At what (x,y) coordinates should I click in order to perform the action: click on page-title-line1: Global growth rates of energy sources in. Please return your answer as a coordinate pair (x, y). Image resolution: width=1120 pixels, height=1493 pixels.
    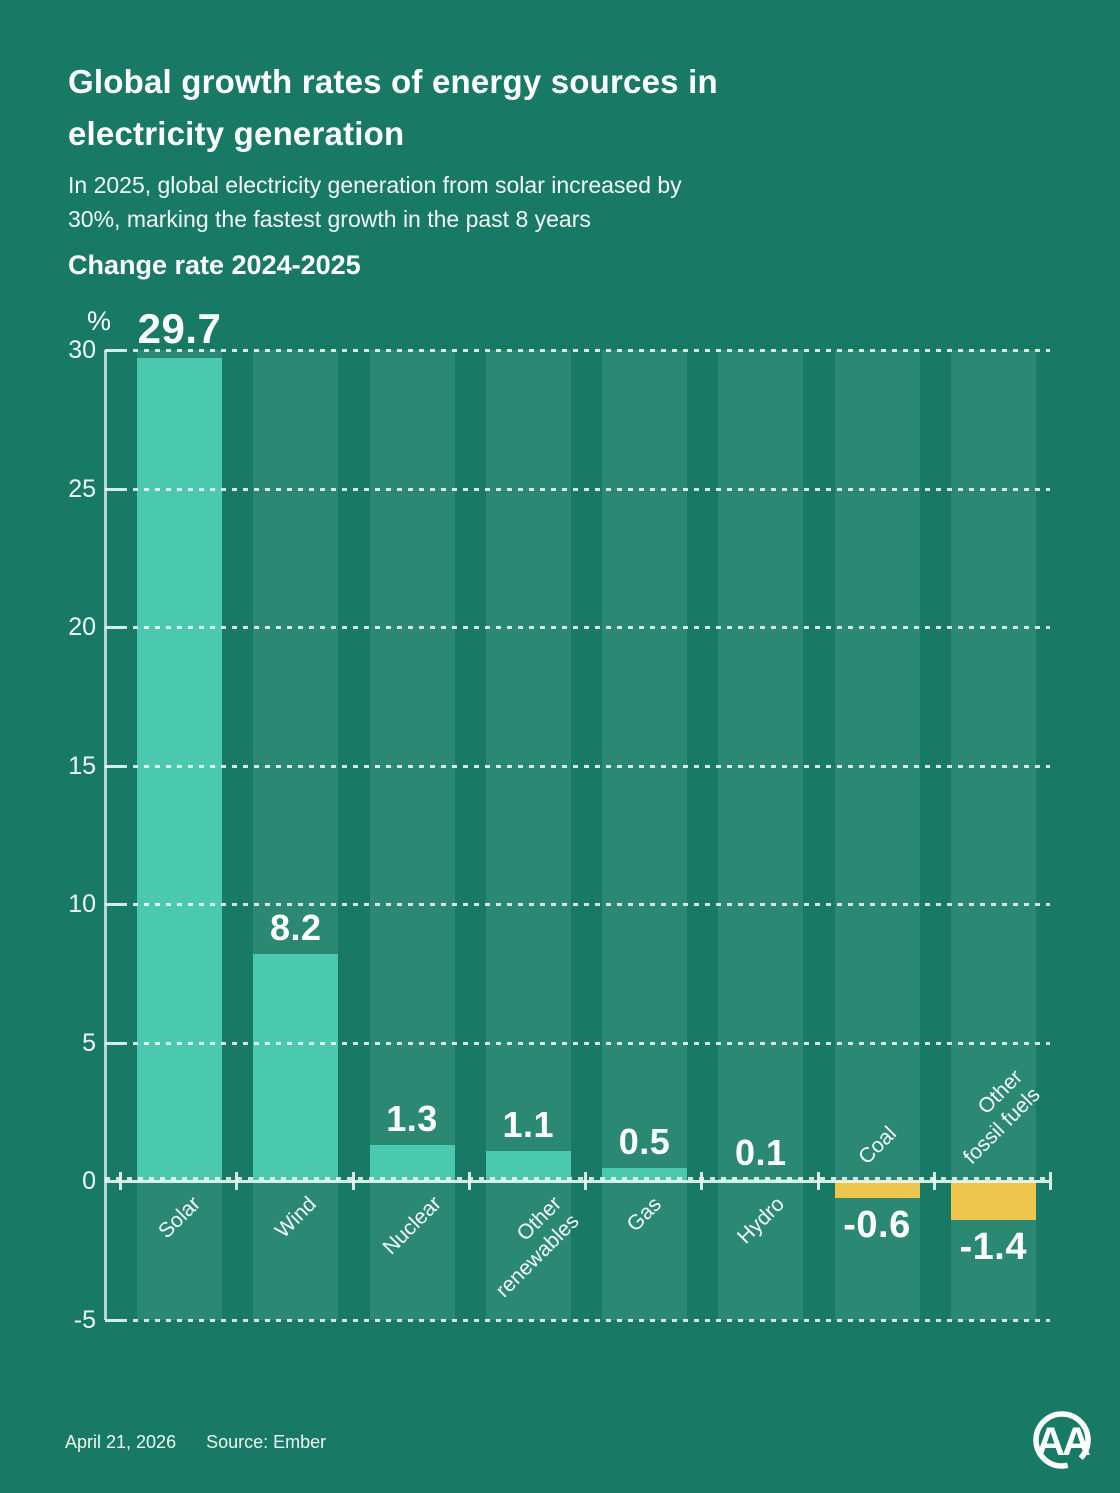
    Looking at the image, I should click on (393, 81).